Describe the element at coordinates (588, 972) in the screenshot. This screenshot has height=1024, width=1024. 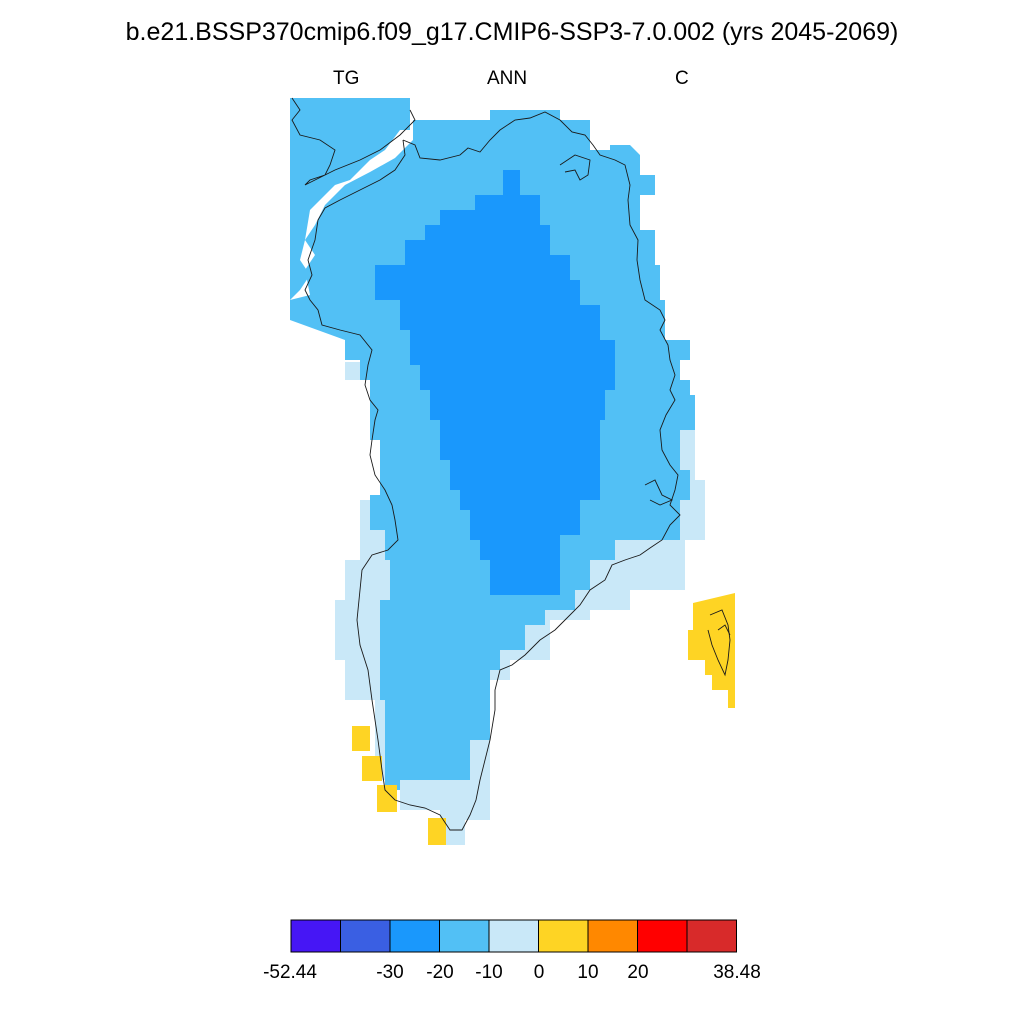
I see `colorbar-label: 10` at that location.